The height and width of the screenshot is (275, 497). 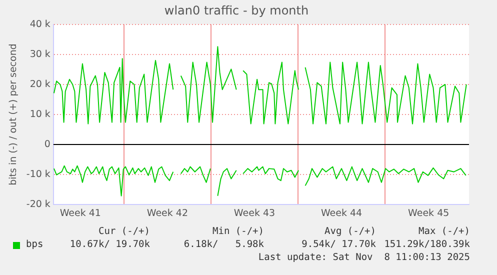 What do you see at coordinates (429, 213) in the screenshot?
I see `x-tick-label: Week 45` at bounding box center [429, 213].